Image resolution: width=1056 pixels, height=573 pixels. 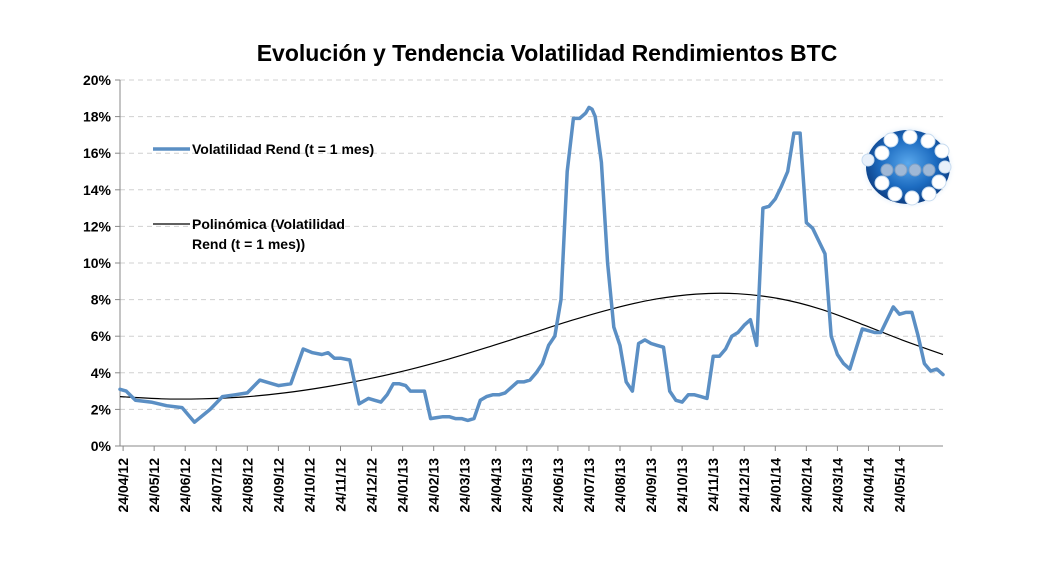 What do you see at coordinates (283, 149) in the screenshot?
I see `legend-label-volatility: Volatilidad Rend (t = 1 mes)` at bounding box center [283, 149].